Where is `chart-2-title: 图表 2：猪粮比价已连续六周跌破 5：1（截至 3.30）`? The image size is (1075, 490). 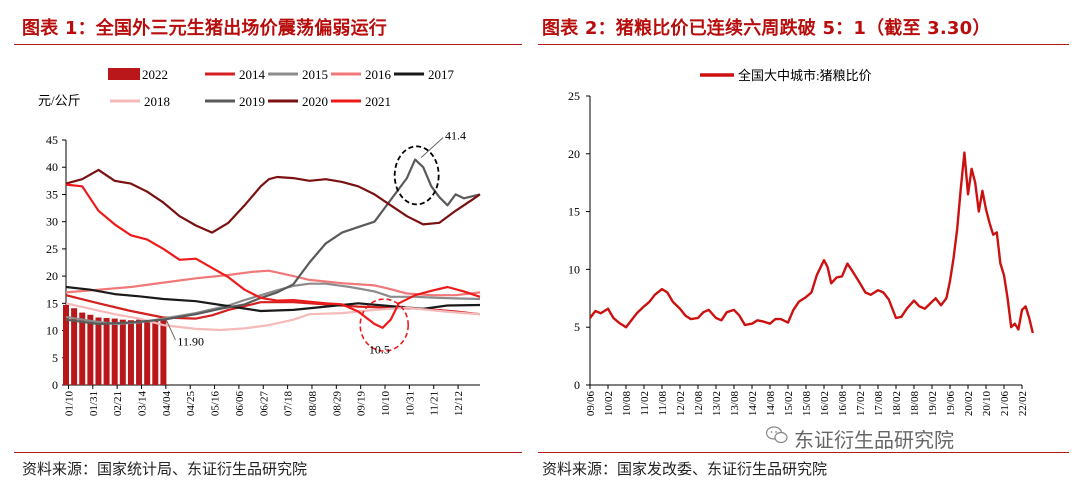
chart-2-title: 图表 2：猪粮比价已连续六周跌破 5：1（截至 3.30） is located at coordinates (766, 28).